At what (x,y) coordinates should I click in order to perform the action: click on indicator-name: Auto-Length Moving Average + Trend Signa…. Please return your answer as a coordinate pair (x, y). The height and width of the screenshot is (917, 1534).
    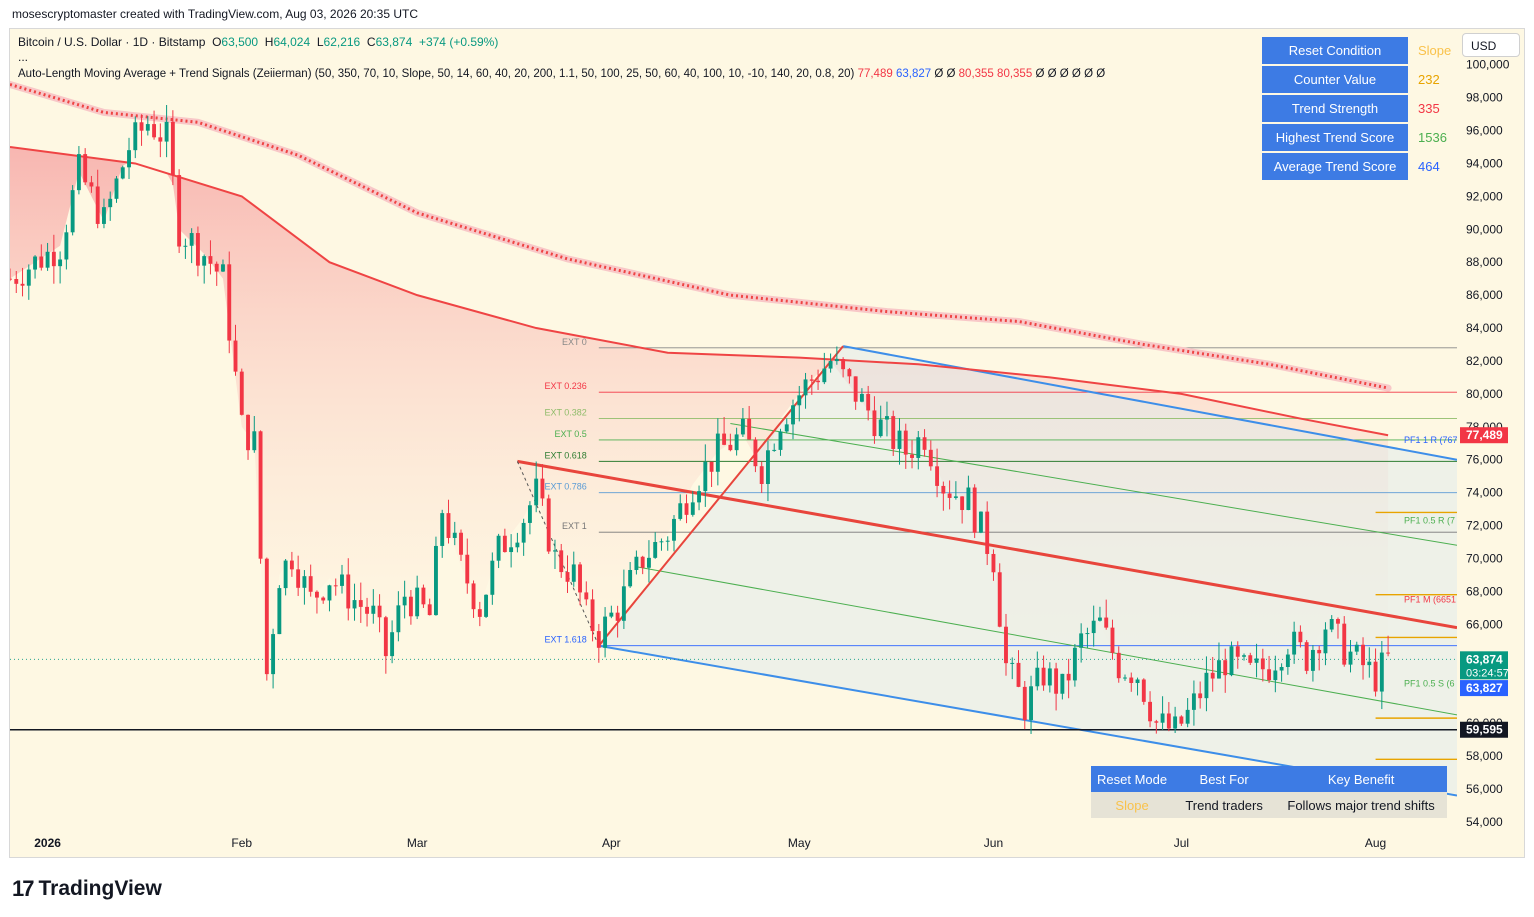
    Looking at the image, I should click on (436, 74).